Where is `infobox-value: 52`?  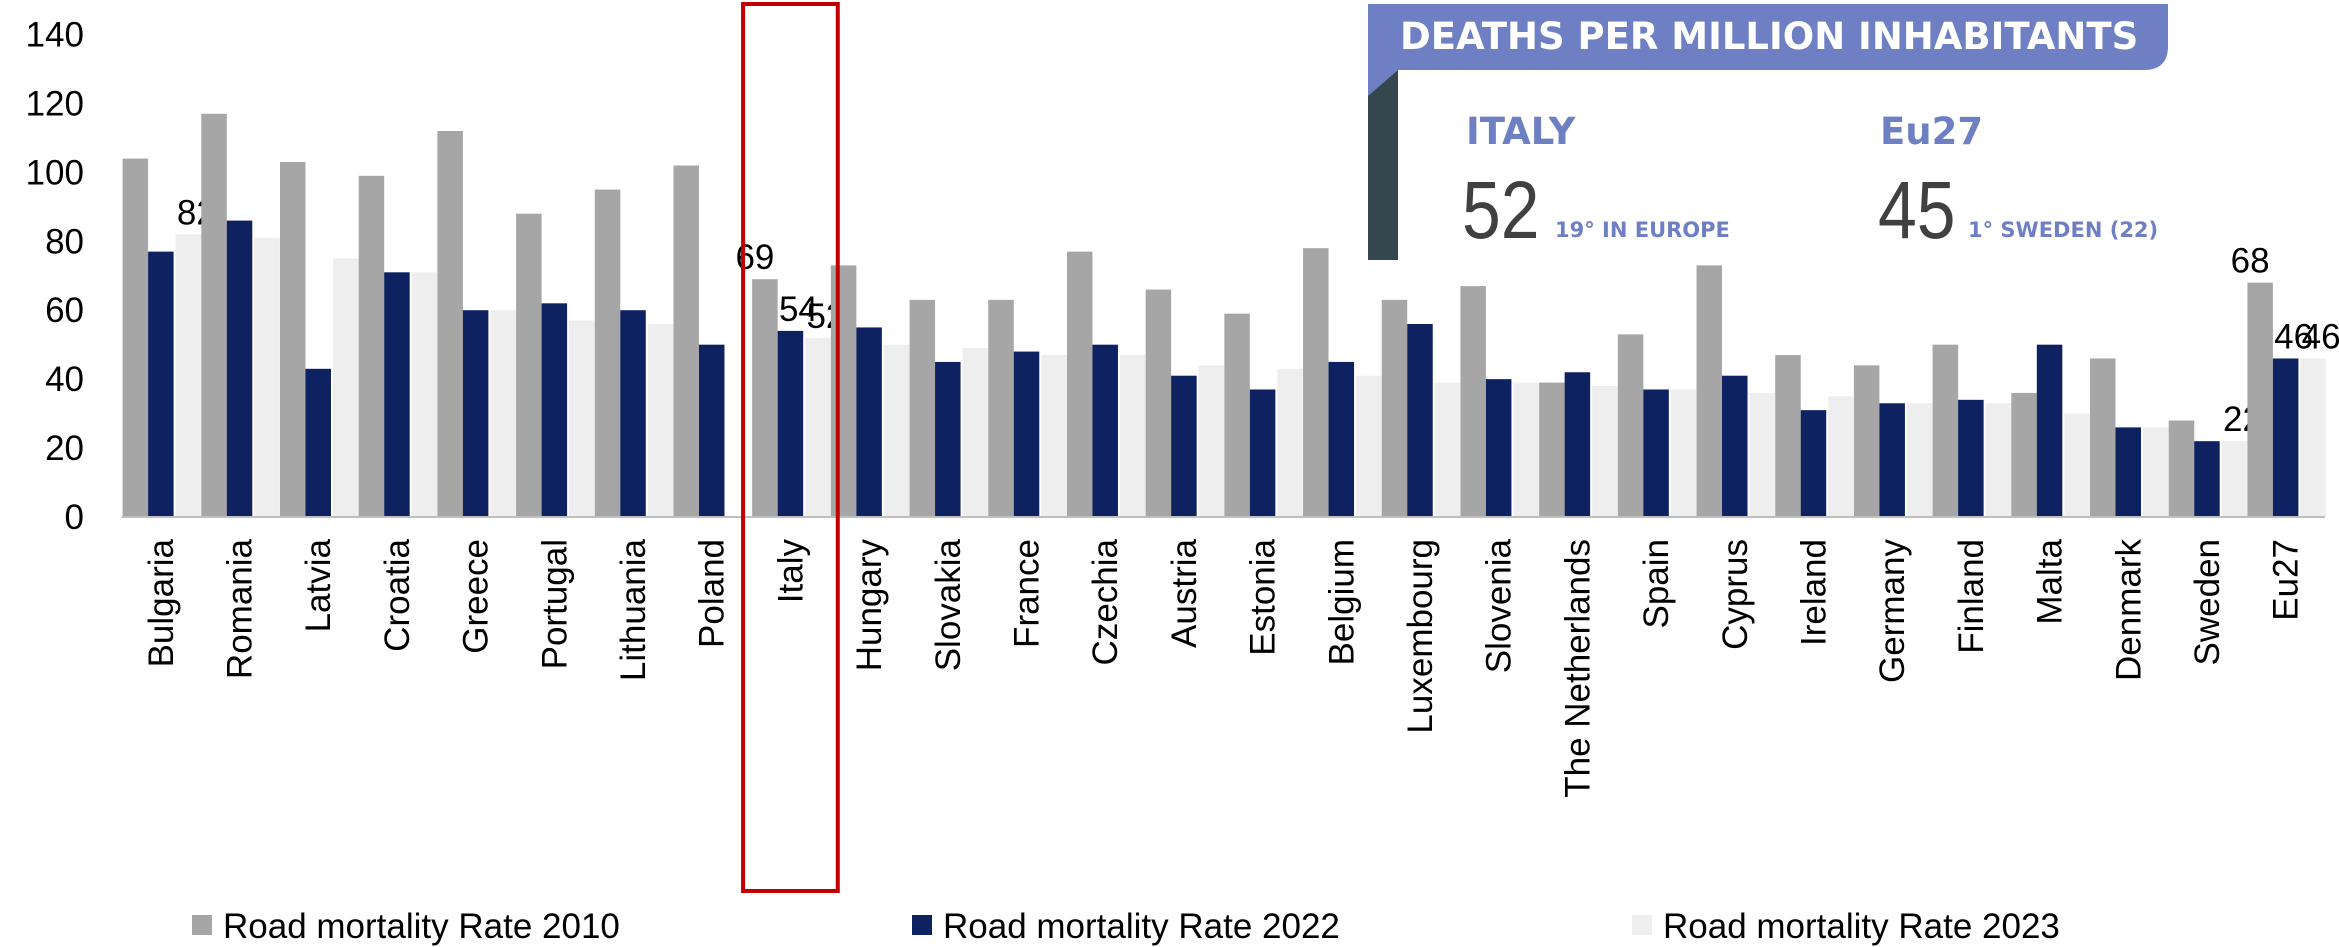 infobox-value: 52 is located at coordinates (1501, 211).